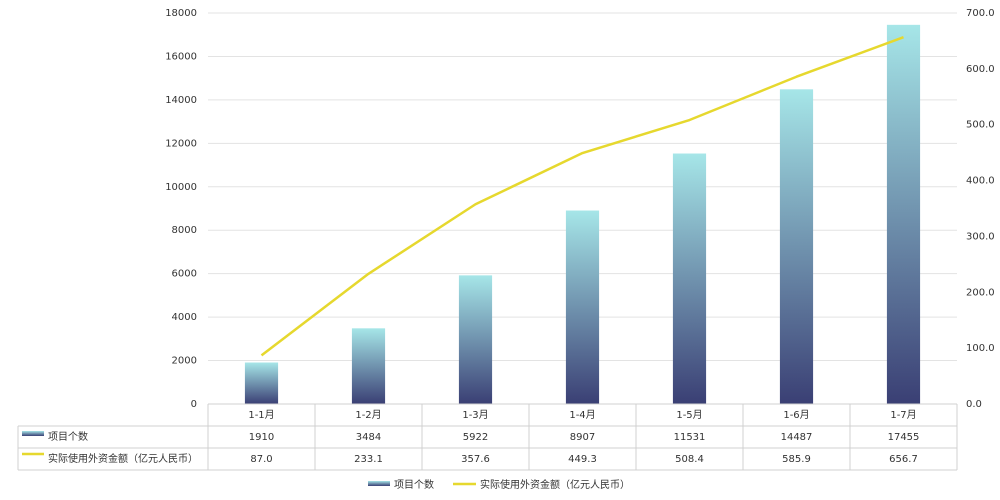 Image resolution: width=1000 pixels, height=500 pixels. What do you see at coordinates (903, 459) in the screenshot?
I see `table-cell: 656.7` at bounding box center [903, 459].